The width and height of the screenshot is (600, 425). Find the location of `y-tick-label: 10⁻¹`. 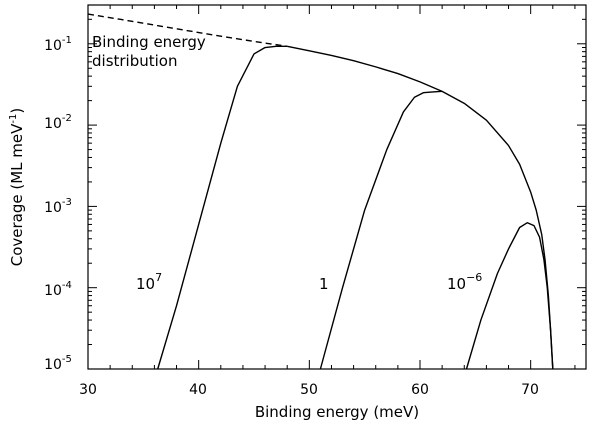

y-tick-label: 10⁻¹ is located at coordinates (58, 44).